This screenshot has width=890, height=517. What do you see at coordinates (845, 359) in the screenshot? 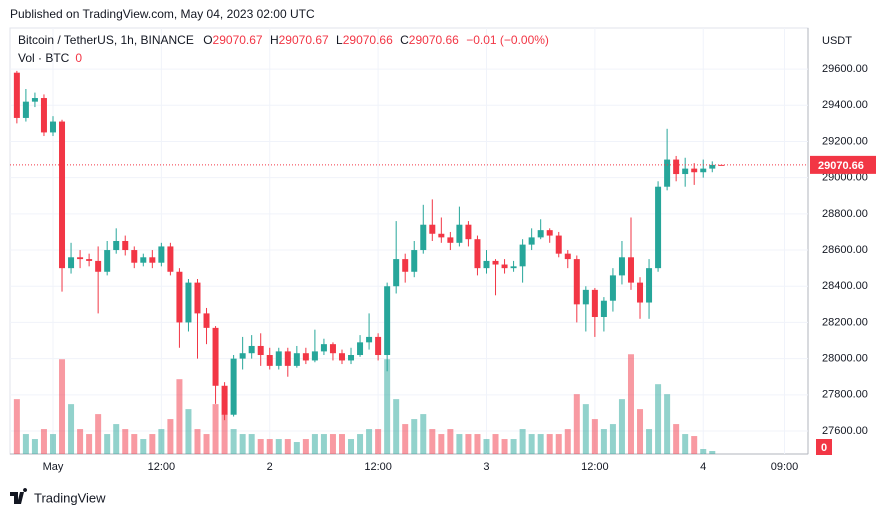
I see `y-tick-label: 28000.00` at bounding box center [845, 359].